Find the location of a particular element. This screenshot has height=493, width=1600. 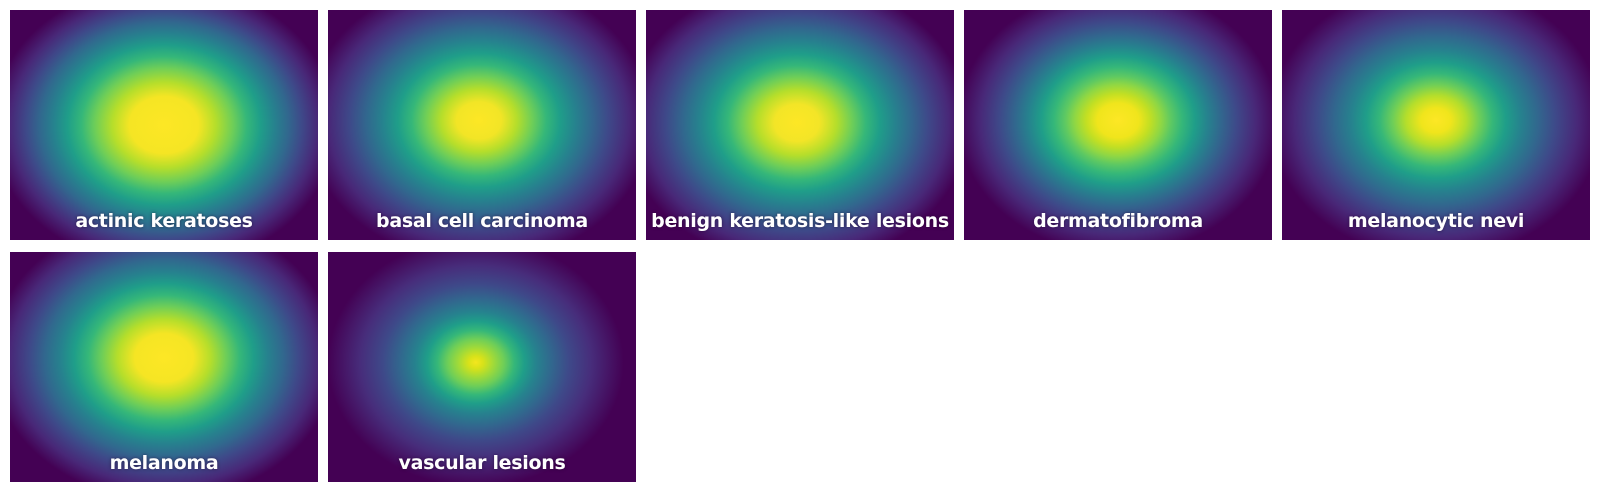

heatmap-panel-actinic-keratoses: actinic keratoses is located at coordinates (164, 125).